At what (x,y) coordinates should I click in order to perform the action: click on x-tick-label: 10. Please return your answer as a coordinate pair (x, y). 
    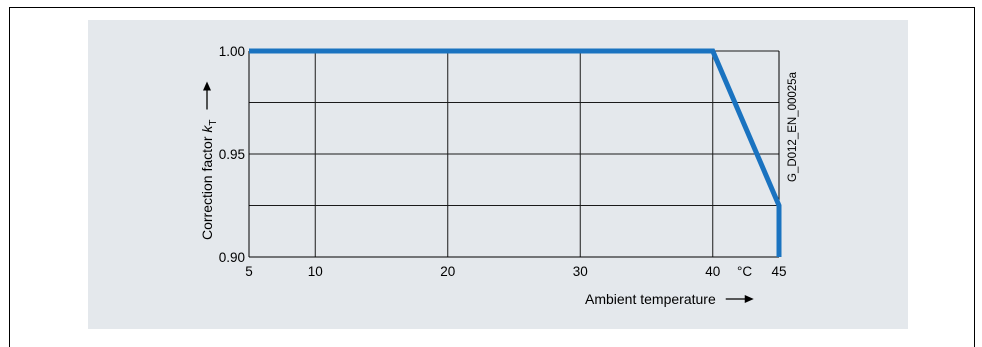
    Looking at the image, I should click on (315, 271).